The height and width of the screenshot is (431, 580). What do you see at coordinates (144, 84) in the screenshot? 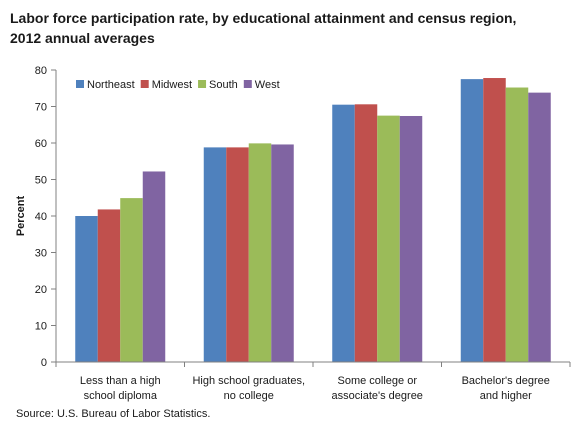
I see `legend-swatch-midwest` at bounding box center [144, 84].